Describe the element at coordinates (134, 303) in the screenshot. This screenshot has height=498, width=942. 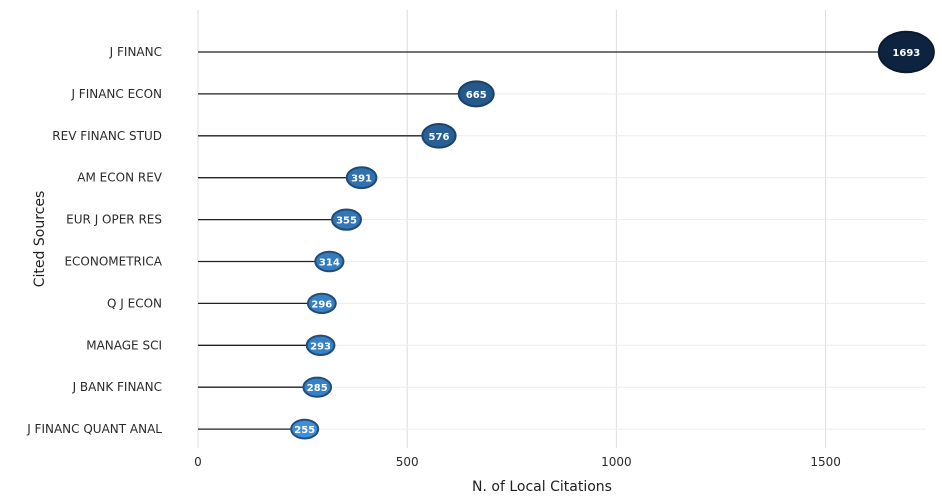
I see `category-label: Q J ECON` at that location.